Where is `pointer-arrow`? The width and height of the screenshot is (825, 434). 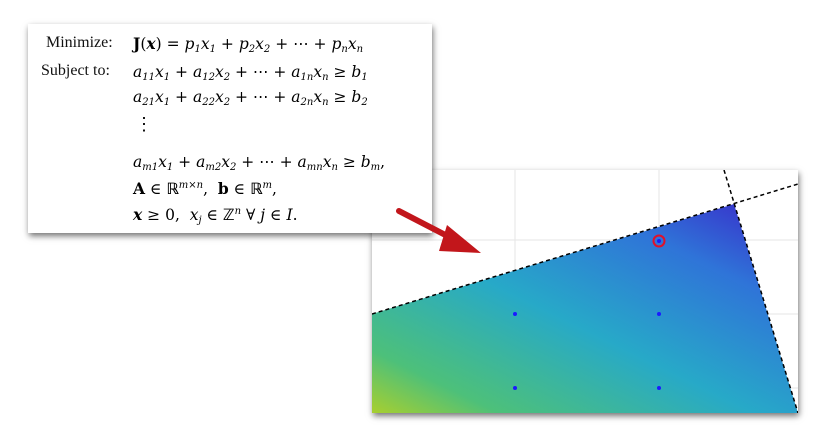
pointer-arrow is located at coordinates (438, 230).